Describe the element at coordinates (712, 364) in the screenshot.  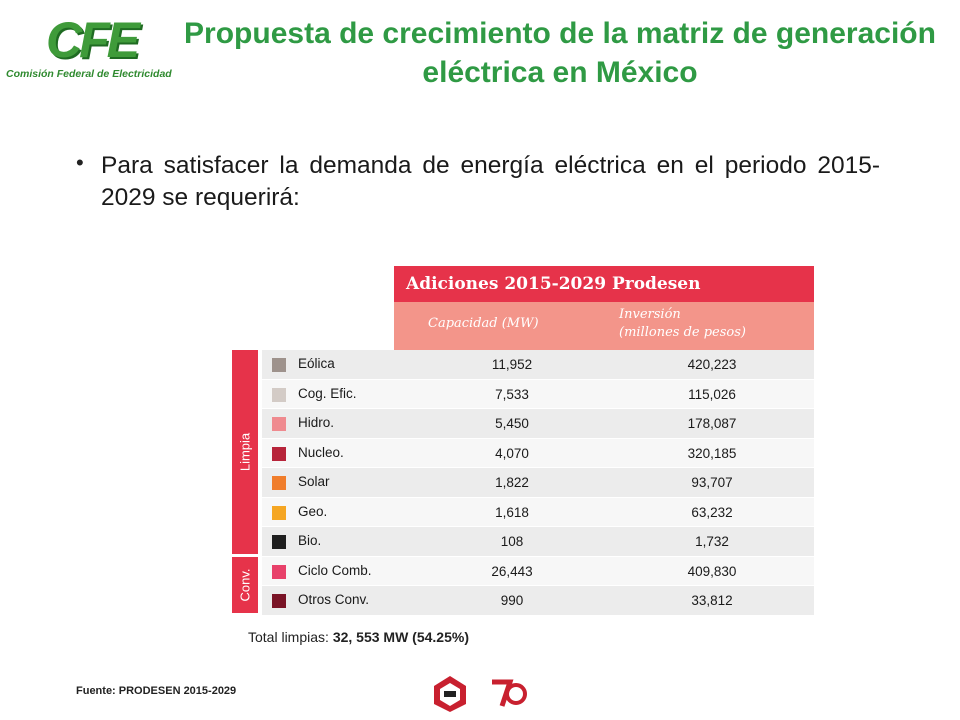
I see `row-investment: 420,223` at that location.